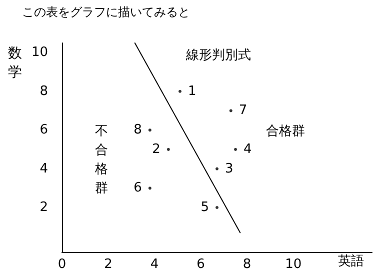 The width and height of the screenshot is (379, 271). I want to click on y-tick-label: 8, so click(44, 91).